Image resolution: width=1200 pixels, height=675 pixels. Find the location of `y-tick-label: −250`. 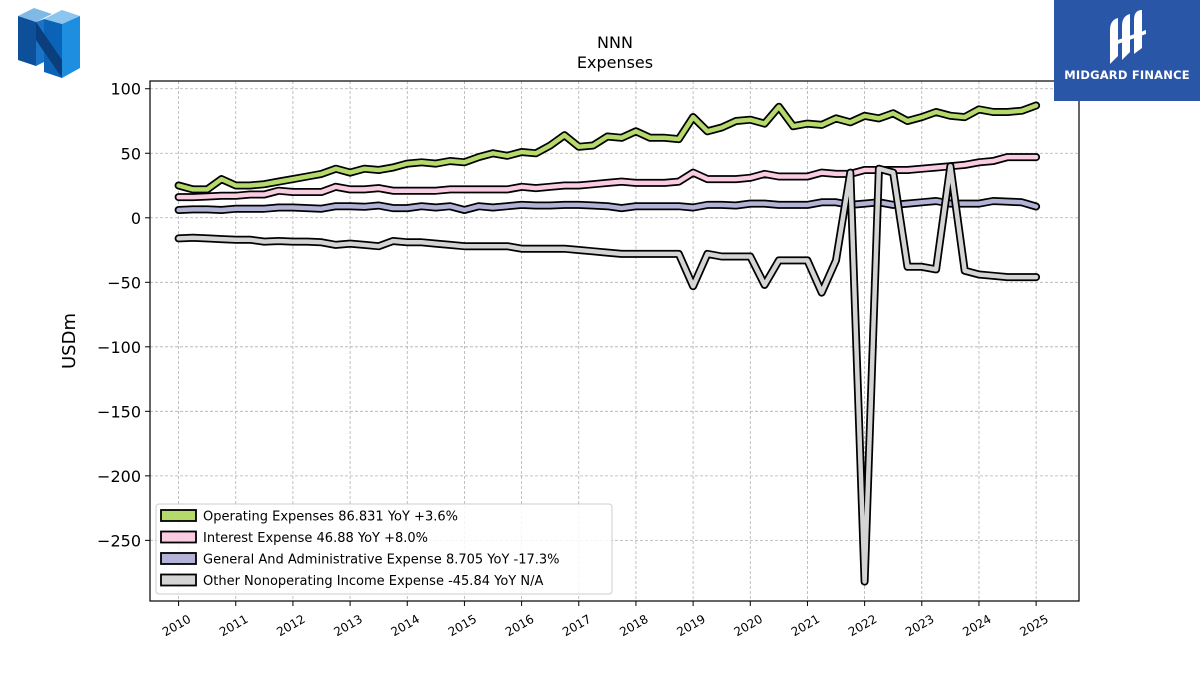

y-tick-label: −250 is located at coordinates (119, 540).